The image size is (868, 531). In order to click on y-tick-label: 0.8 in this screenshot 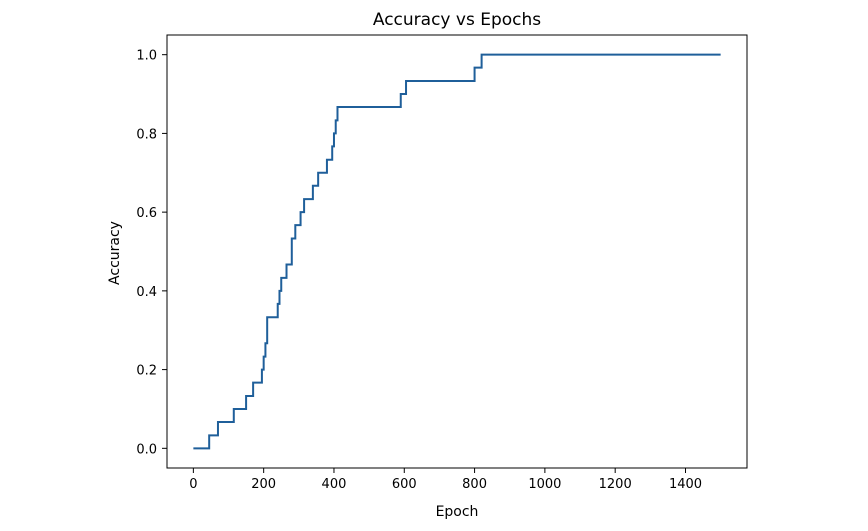, I will do `click(146, 134)`.